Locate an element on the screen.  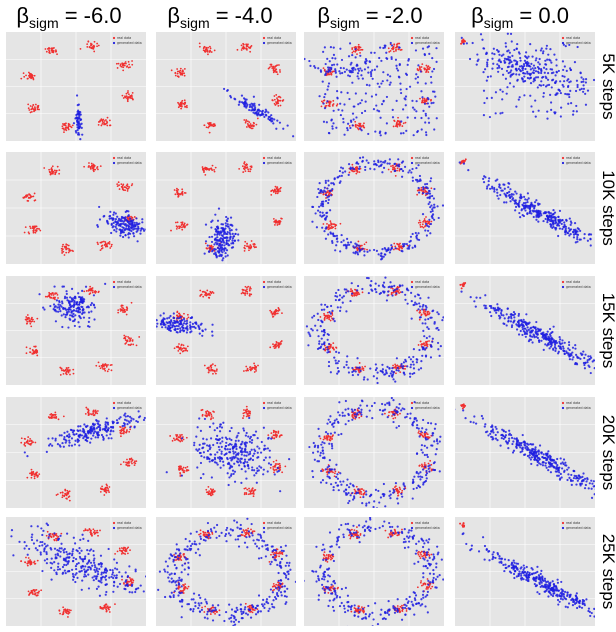
legend-label-generated: generated data is located at coordinates (129, 163).